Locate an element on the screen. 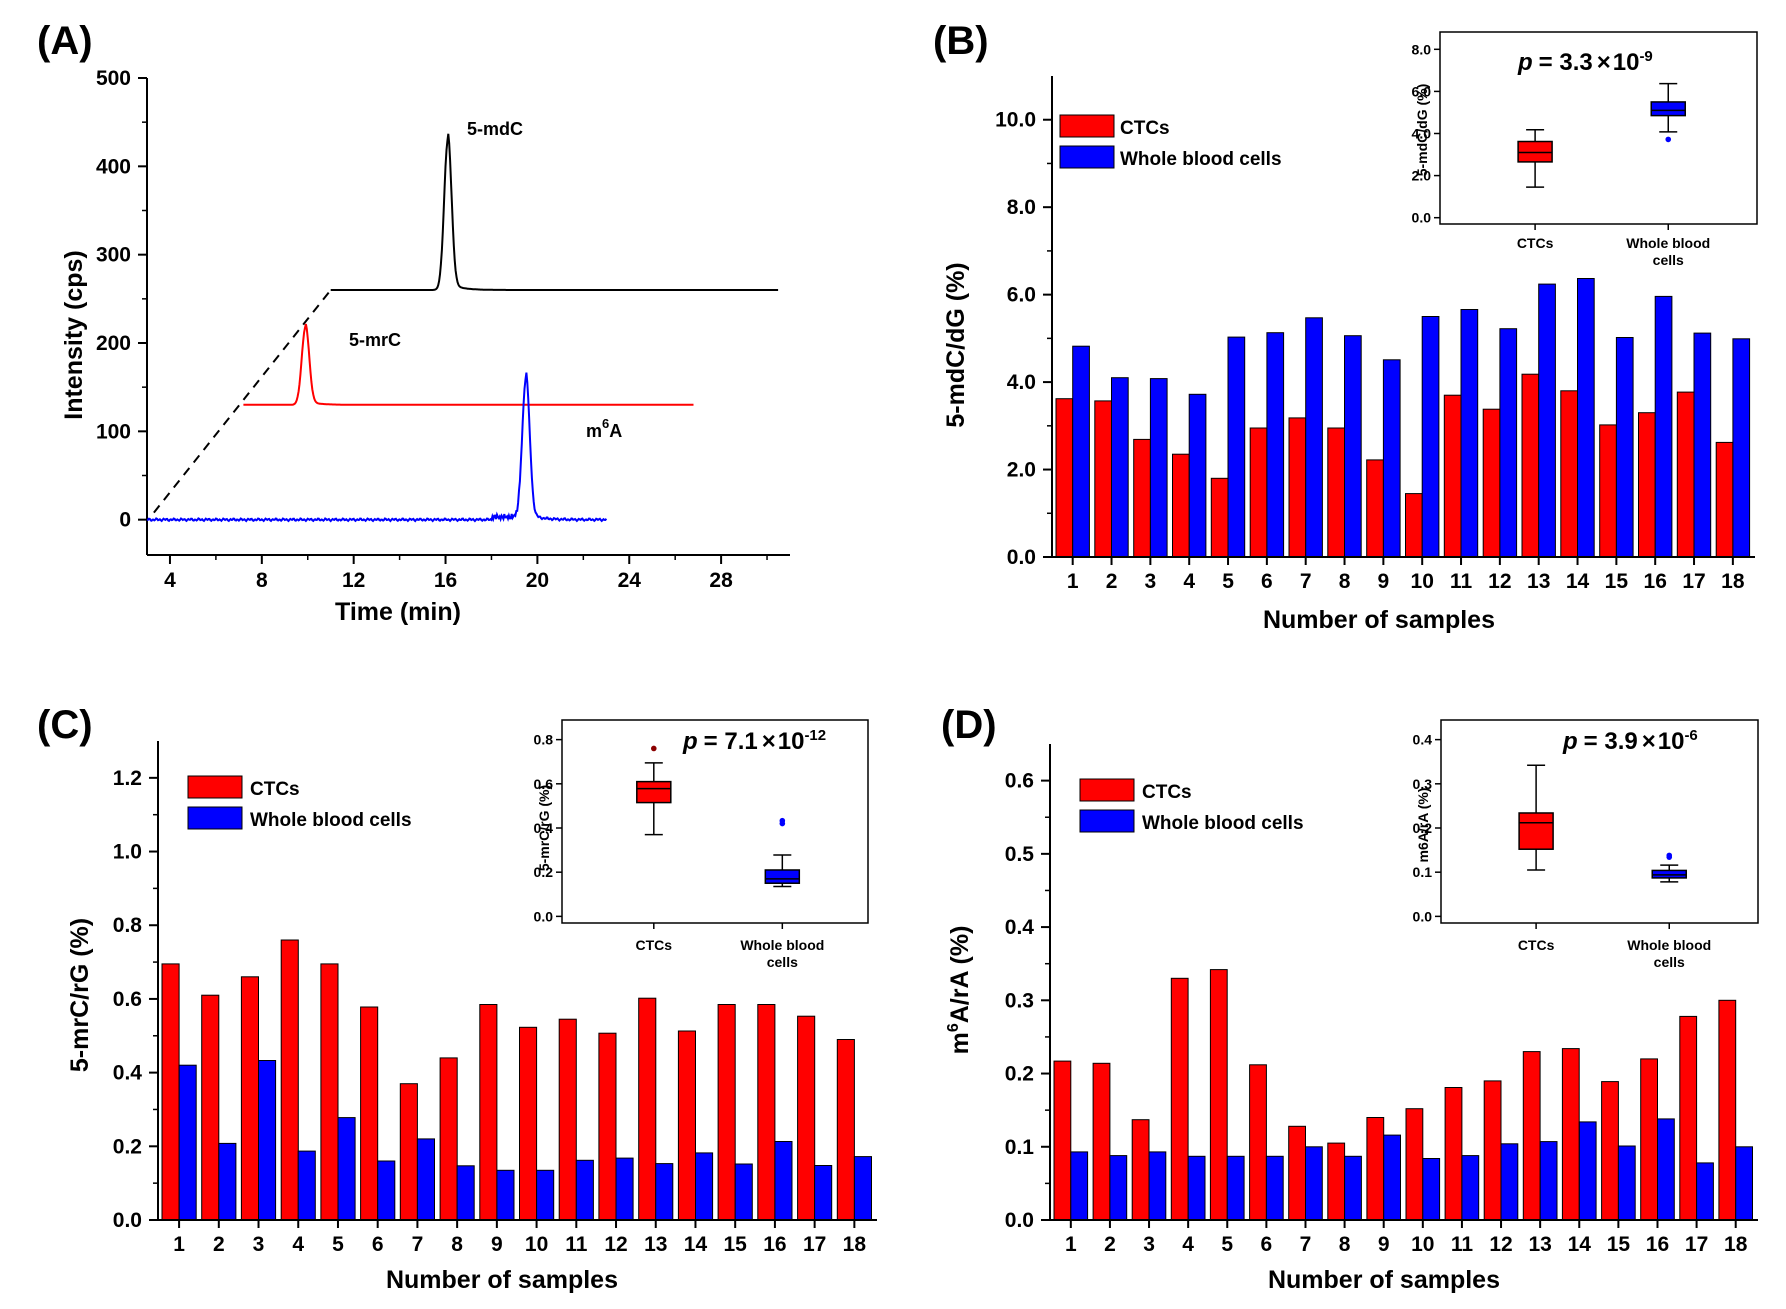 The image size is (1786, 1309). y-tick-label: 8.0 is located at coordinates (1021, 207).